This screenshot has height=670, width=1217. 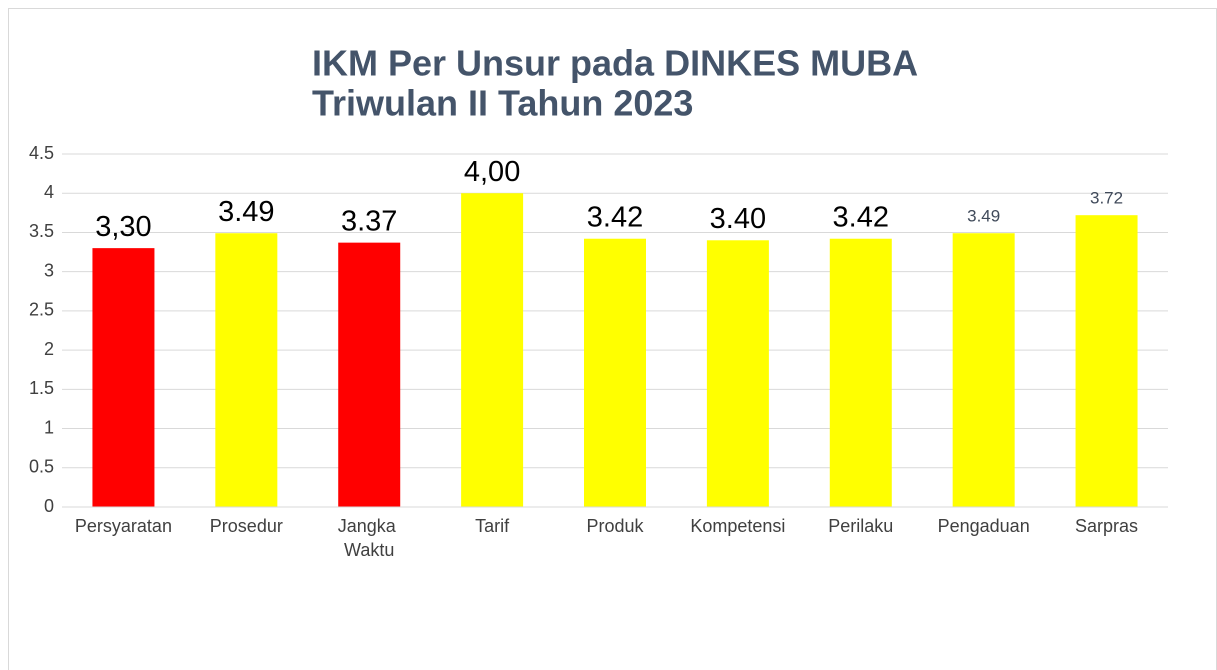 What do you see at coordinates (737, 526) in the screenshot?
I see `x-tick-label: Kompetensi` at bounding box center [737, 526].